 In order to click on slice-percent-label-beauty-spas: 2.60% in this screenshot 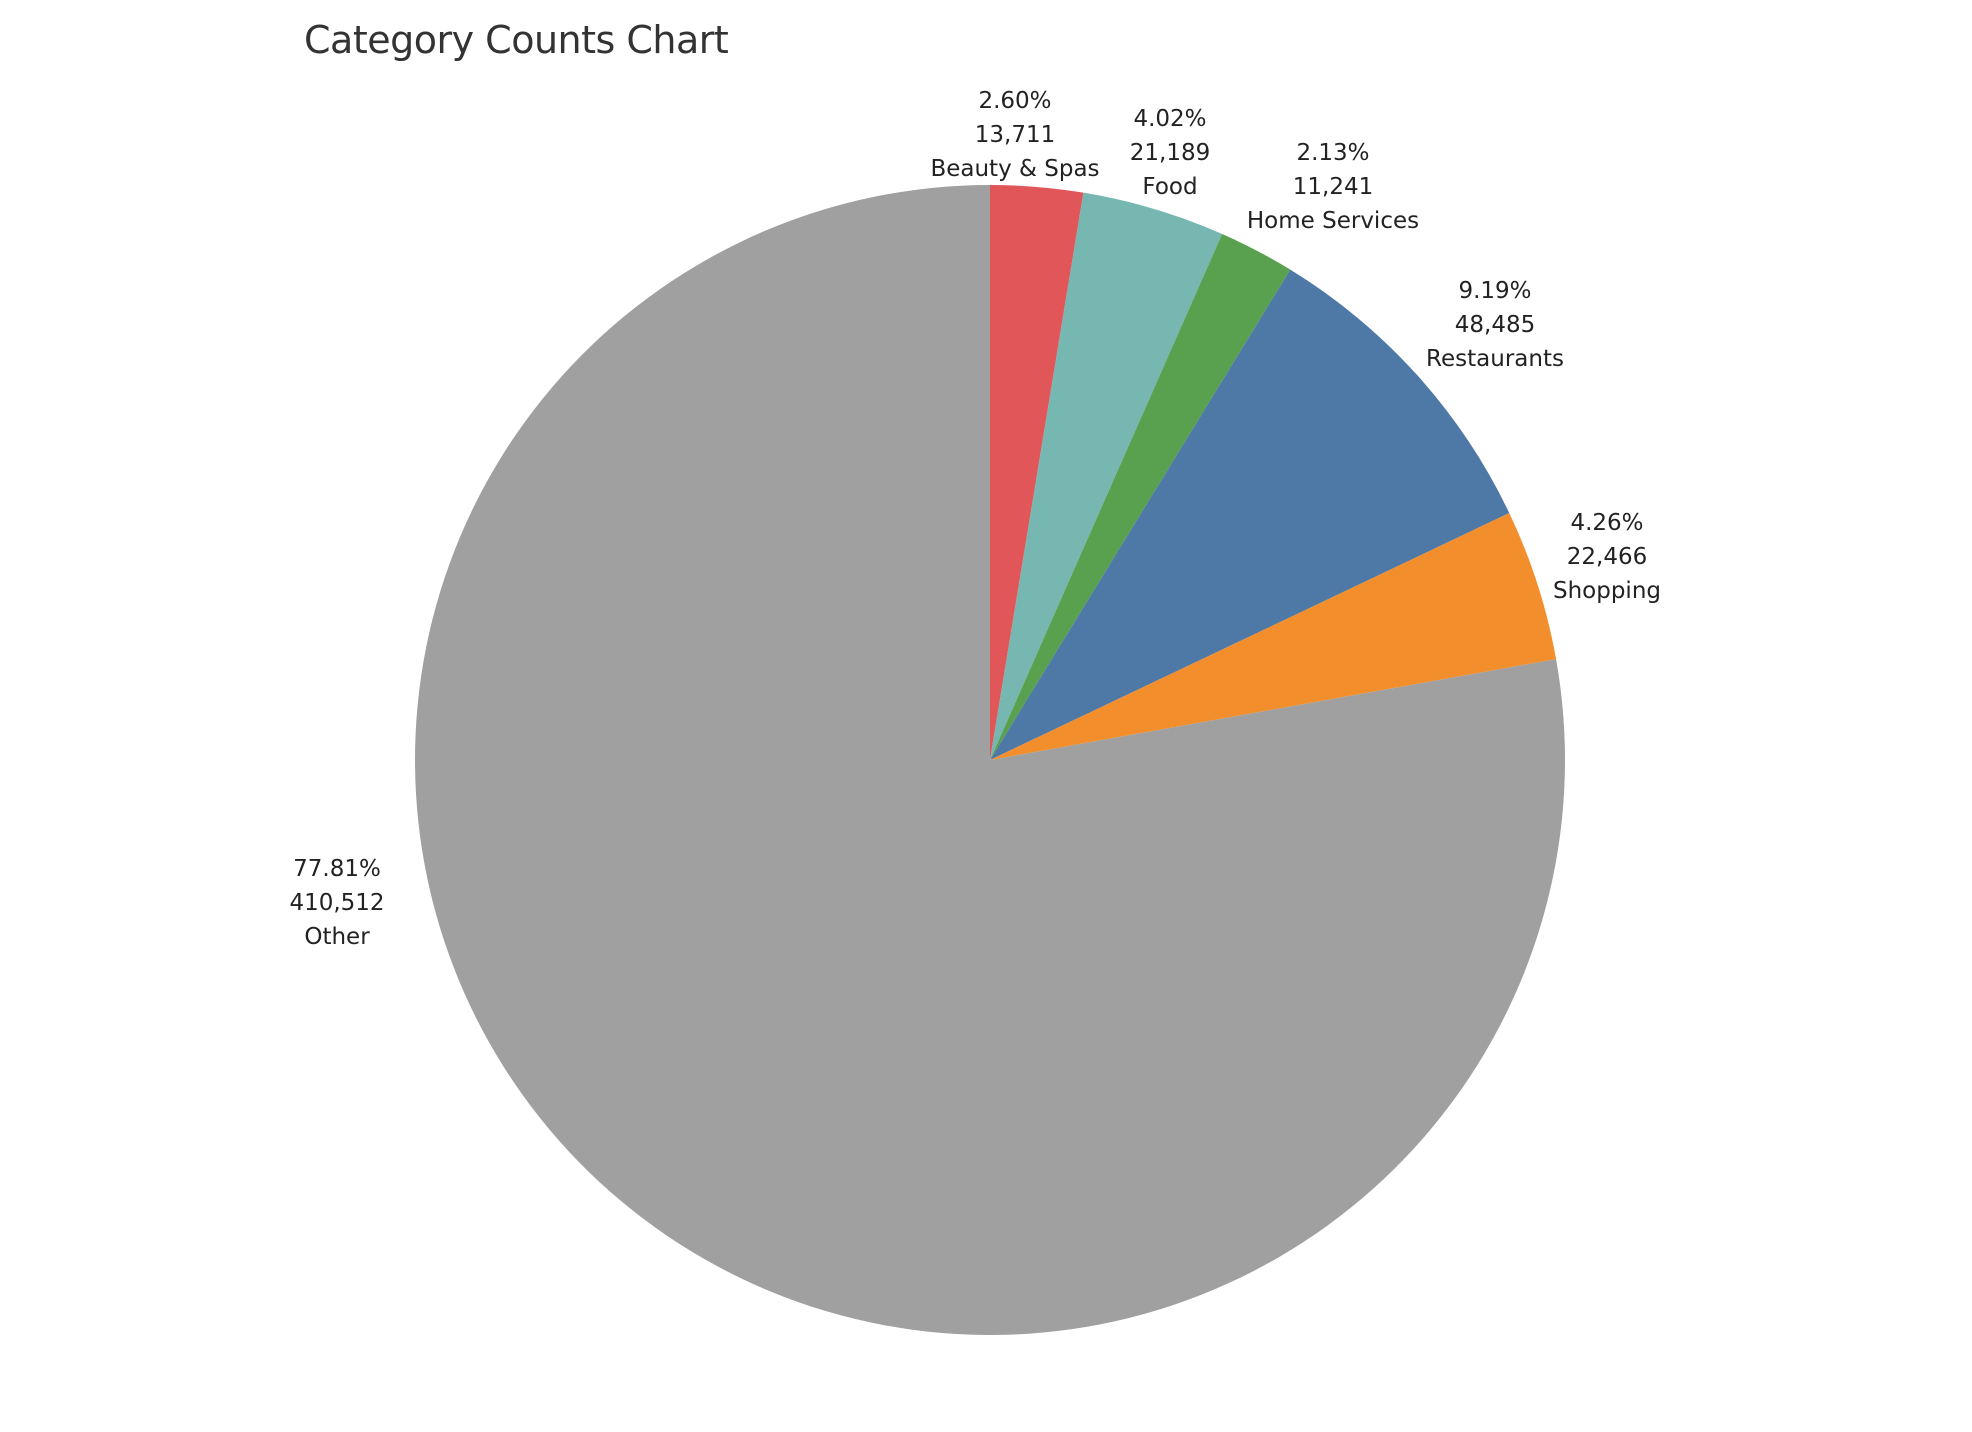, I will do `click(1014, 101)`.